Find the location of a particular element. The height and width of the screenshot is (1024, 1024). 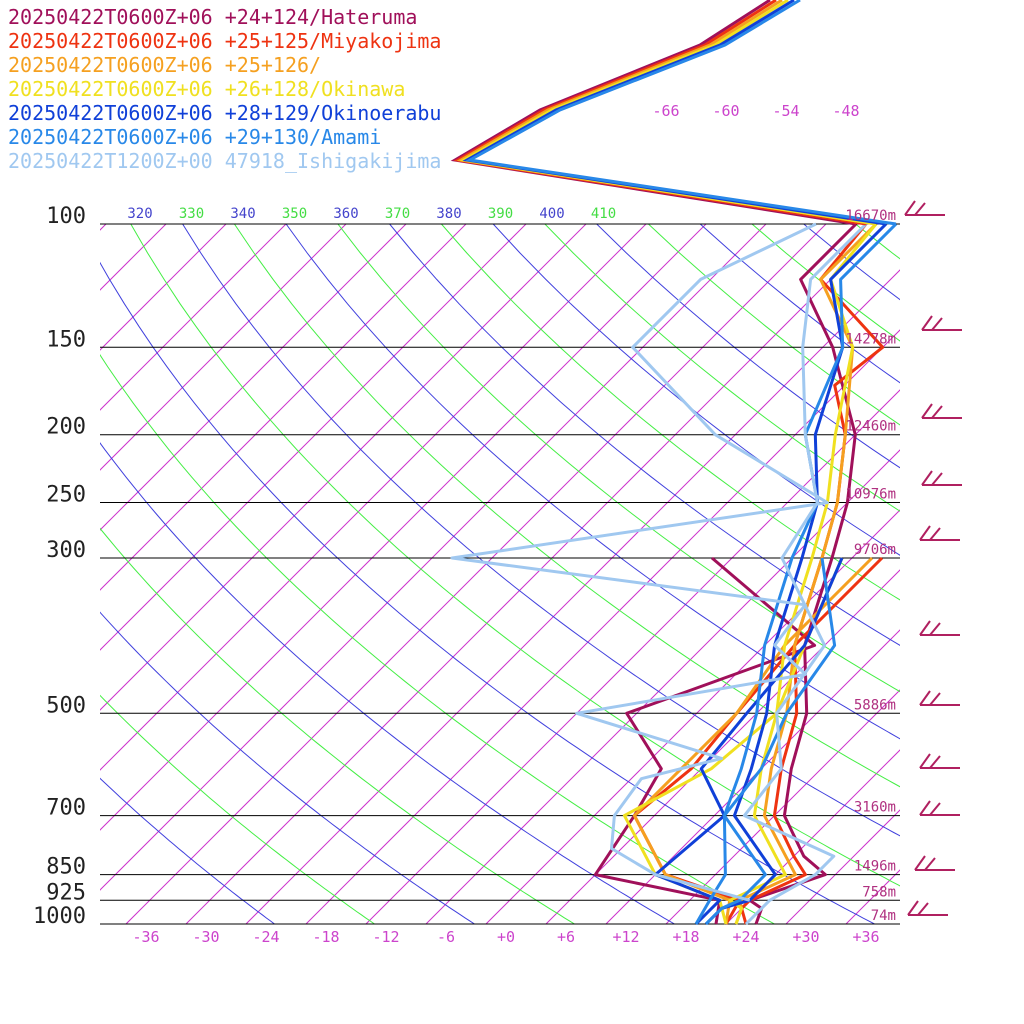

pressure-label: 850 is located at coordinates (66, 867).